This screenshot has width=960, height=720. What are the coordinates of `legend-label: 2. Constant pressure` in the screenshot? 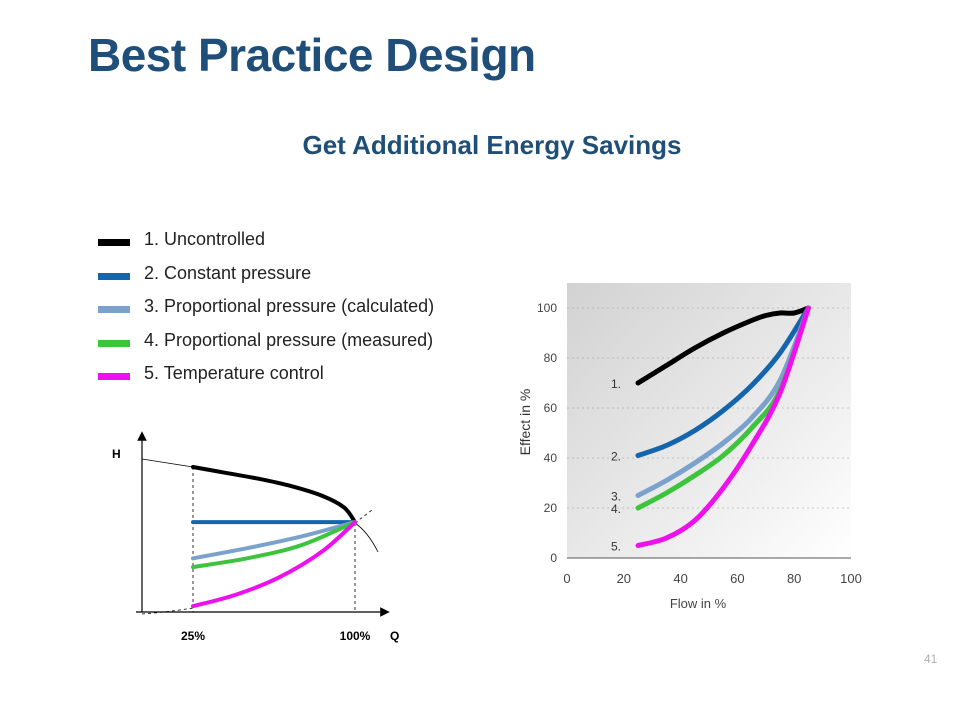 It's located at (228, 272).